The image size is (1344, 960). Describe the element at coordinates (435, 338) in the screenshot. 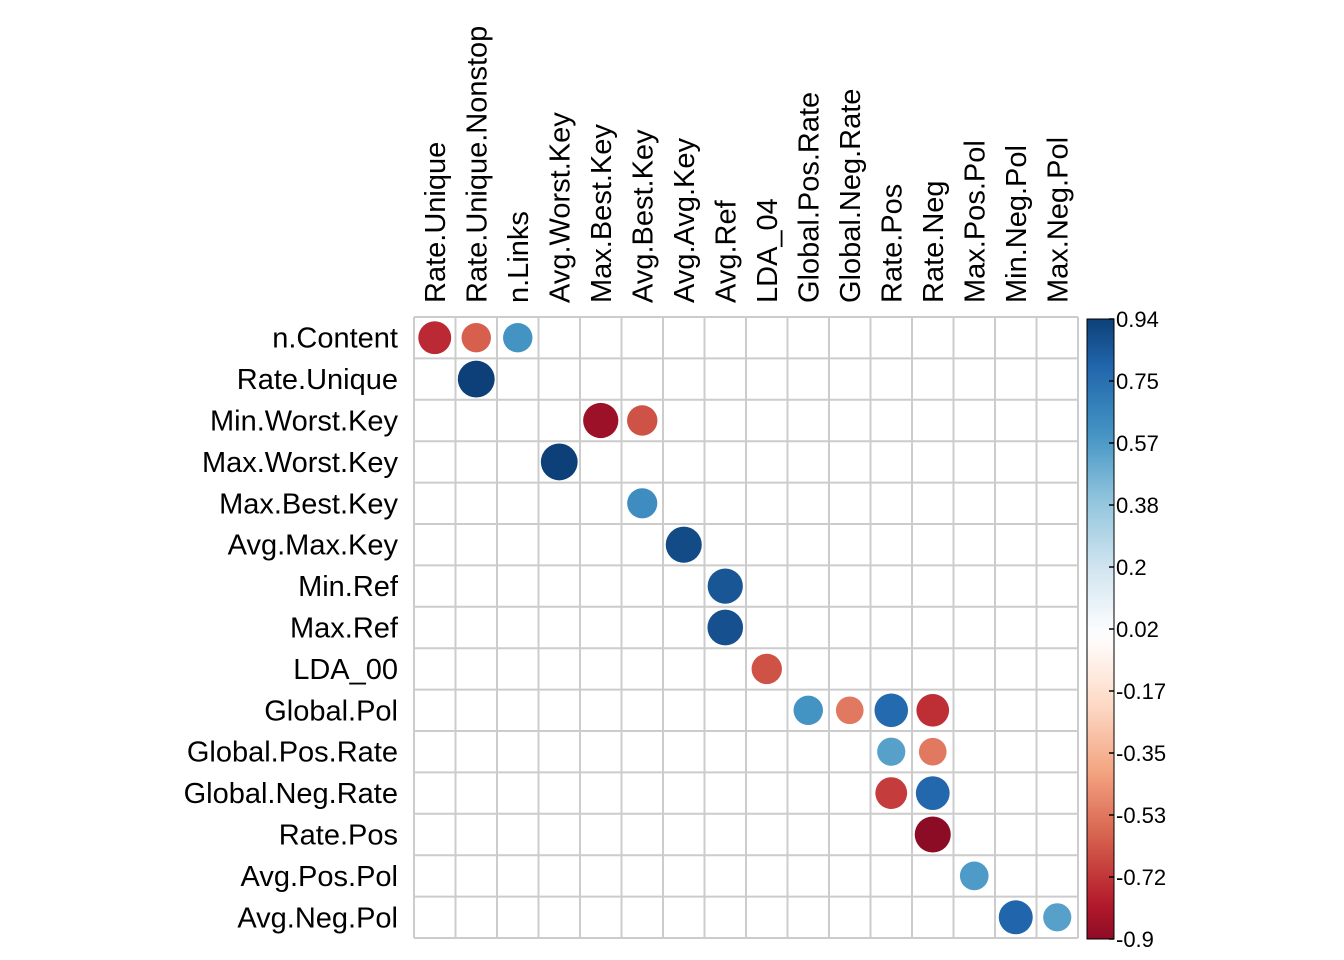

I see `corr-circle-n-content-rate-unique` at that location.